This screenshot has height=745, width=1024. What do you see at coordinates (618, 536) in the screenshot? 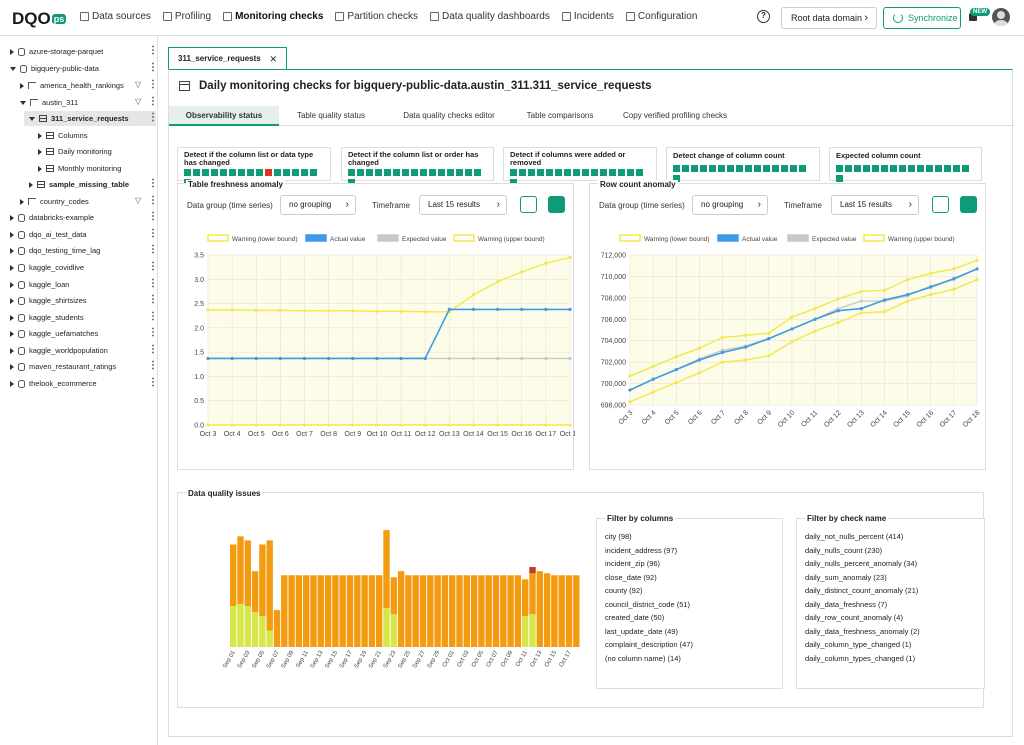
I see `filter-item: city (98)` at bounding box center [618, 536].